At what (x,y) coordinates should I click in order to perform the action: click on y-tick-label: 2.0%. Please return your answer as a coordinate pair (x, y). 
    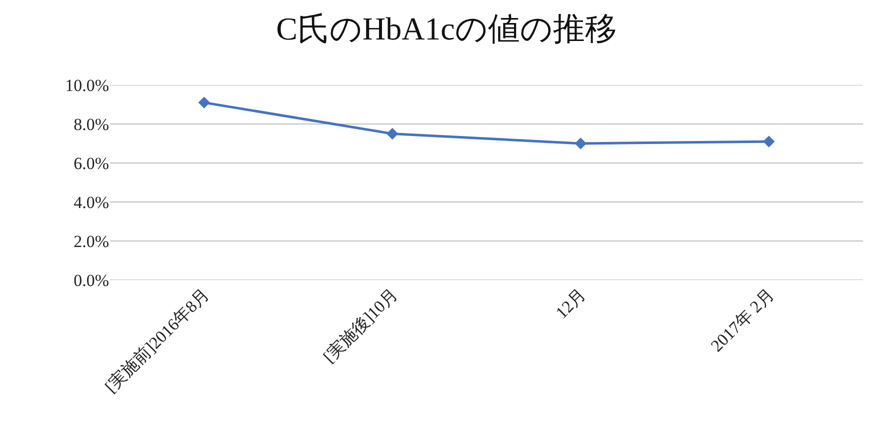
    Looking at the image, I should click on (91, 241).